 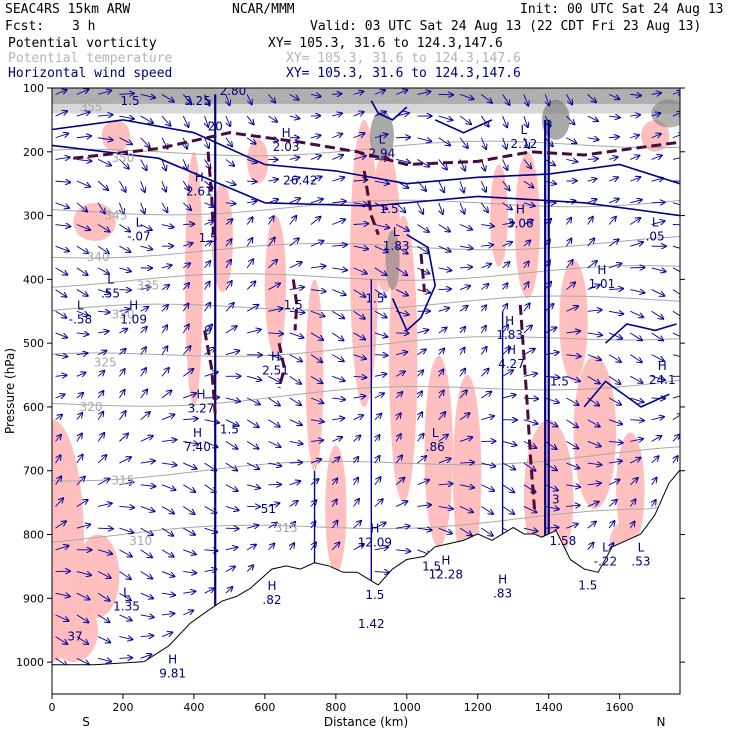 I want to click on wind-speed-contour, so click(x=366, y=180).